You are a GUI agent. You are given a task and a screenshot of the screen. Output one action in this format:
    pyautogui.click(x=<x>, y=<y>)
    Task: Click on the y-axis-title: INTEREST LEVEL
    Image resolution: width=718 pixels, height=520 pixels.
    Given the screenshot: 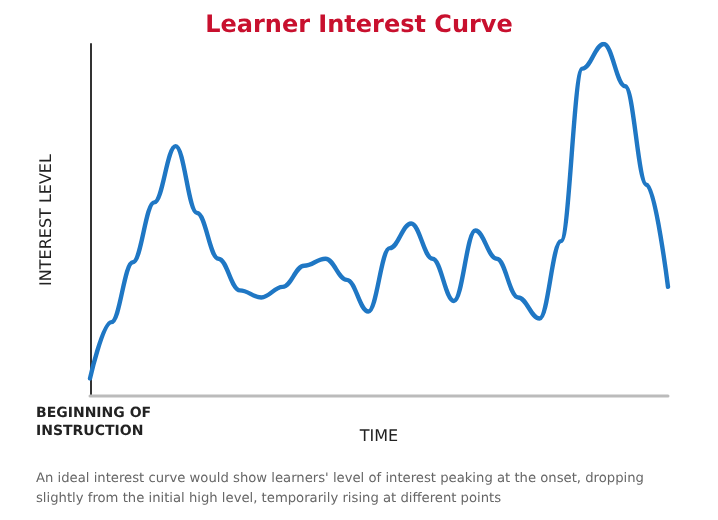 What is the action you would take?
    pyautogui.click(x=46, y=219)
    